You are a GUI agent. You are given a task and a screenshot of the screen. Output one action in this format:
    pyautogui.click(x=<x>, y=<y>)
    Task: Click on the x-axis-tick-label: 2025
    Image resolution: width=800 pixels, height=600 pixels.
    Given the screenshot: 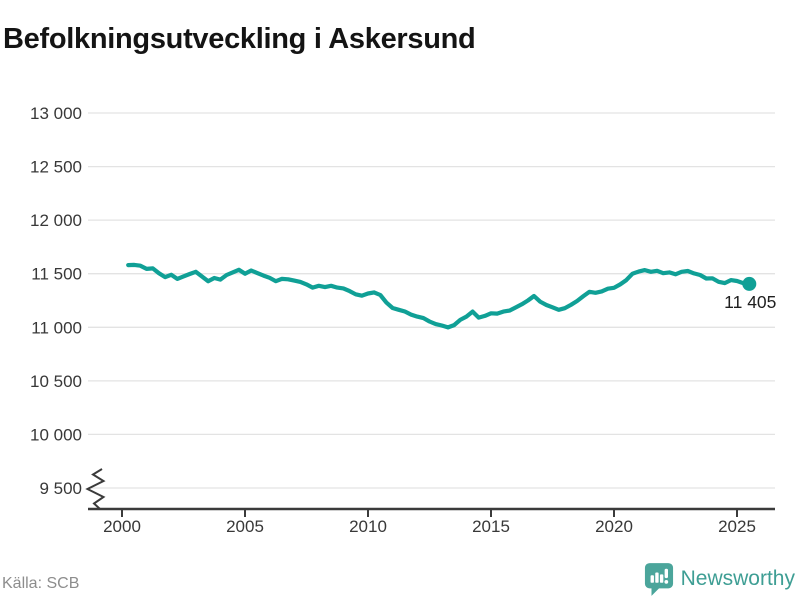 What is the action you would take?
    pyautogui.click(x=737, y=526)
    